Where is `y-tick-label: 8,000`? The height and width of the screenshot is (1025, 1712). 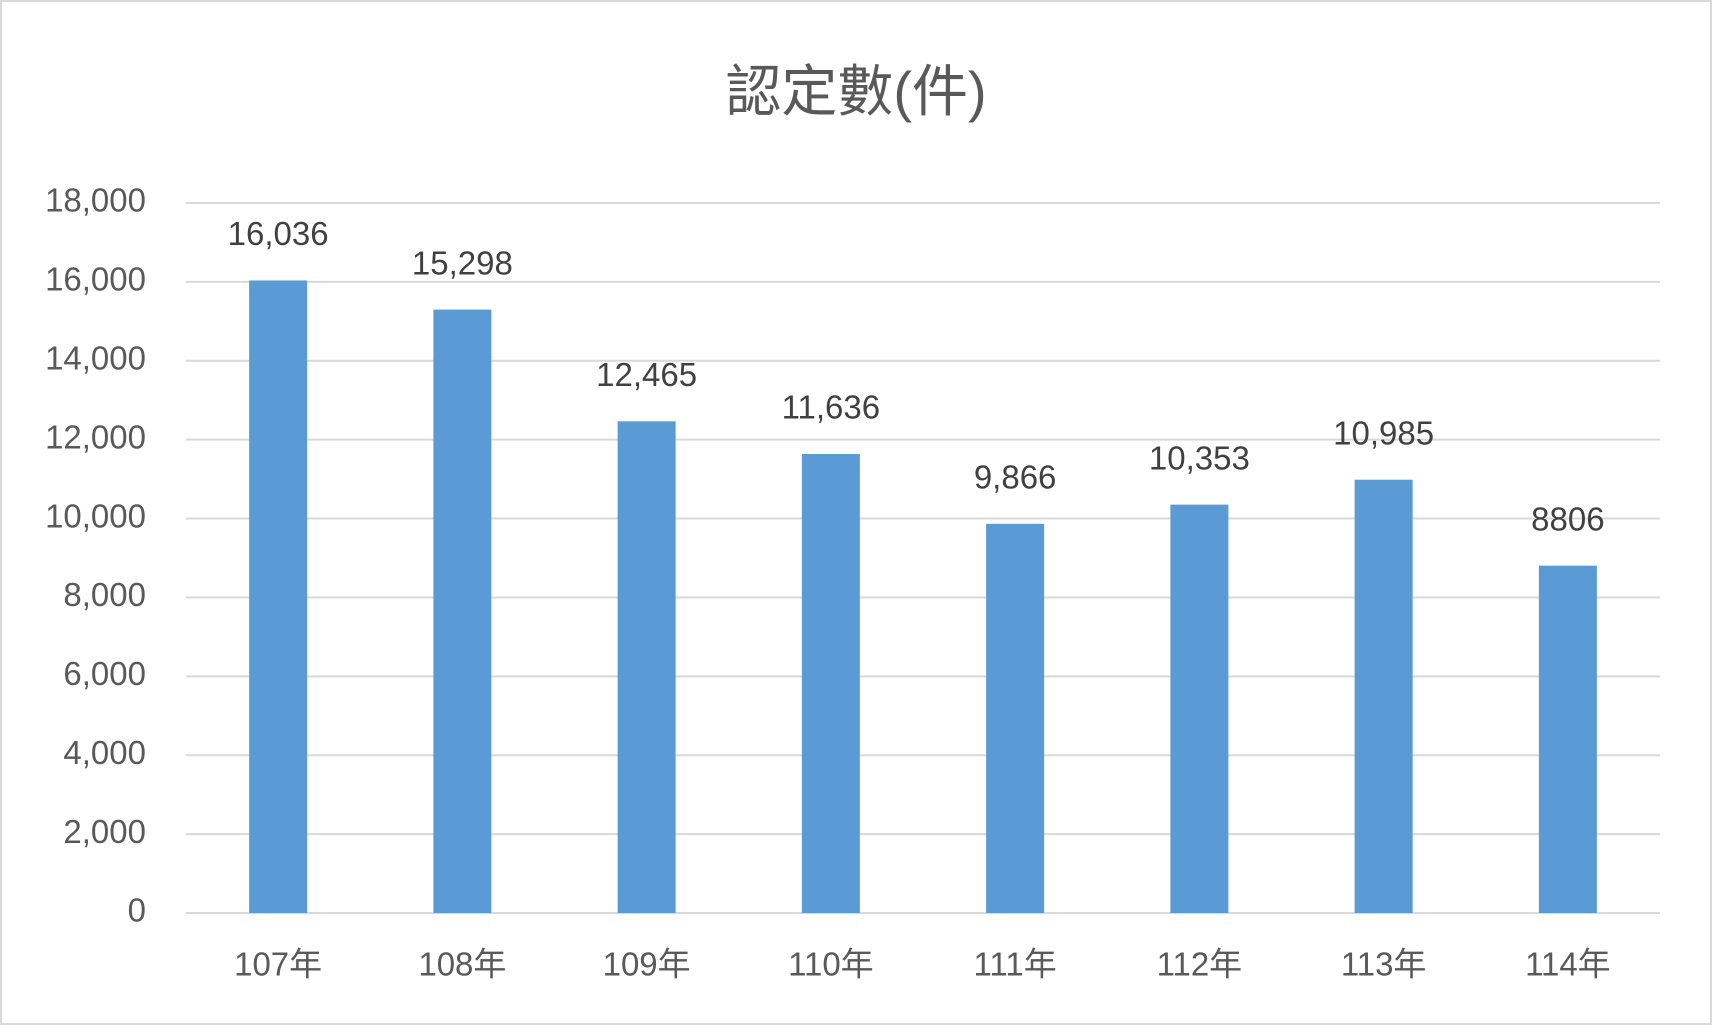 y-tick-label: 8,000 is located at coordinates (104, 594).